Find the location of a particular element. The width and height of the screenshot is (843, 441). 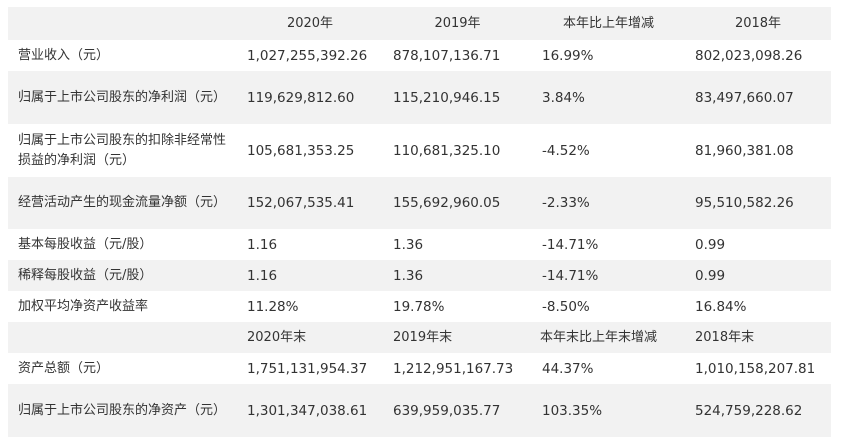

value-2019: 110,681,325.10 is located at coordinates (447, 150).